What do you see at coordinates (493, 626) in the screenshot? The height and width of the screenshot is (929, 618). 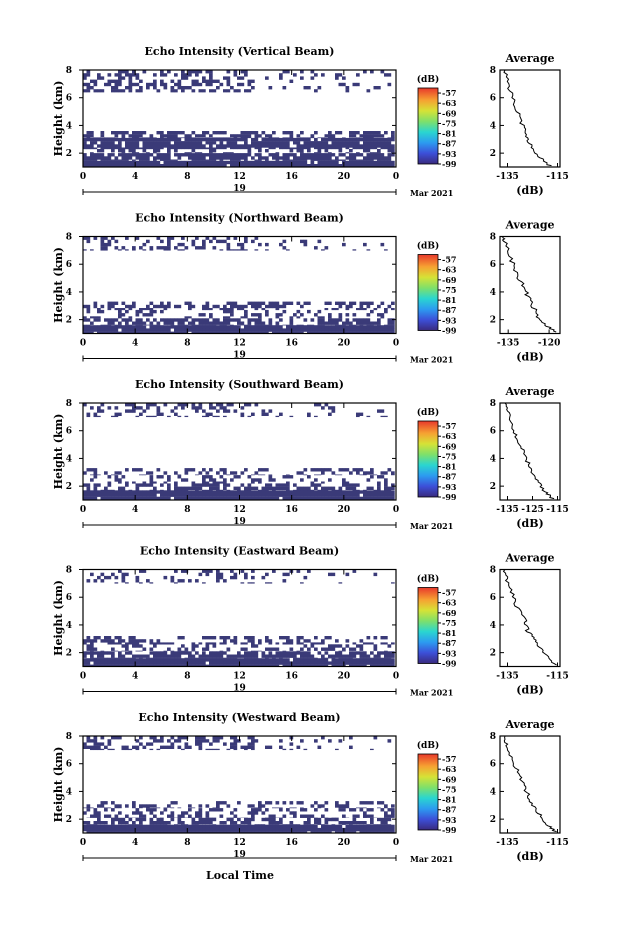 I see `average-y-tick-label: 4` at bounding box center [493, 626].